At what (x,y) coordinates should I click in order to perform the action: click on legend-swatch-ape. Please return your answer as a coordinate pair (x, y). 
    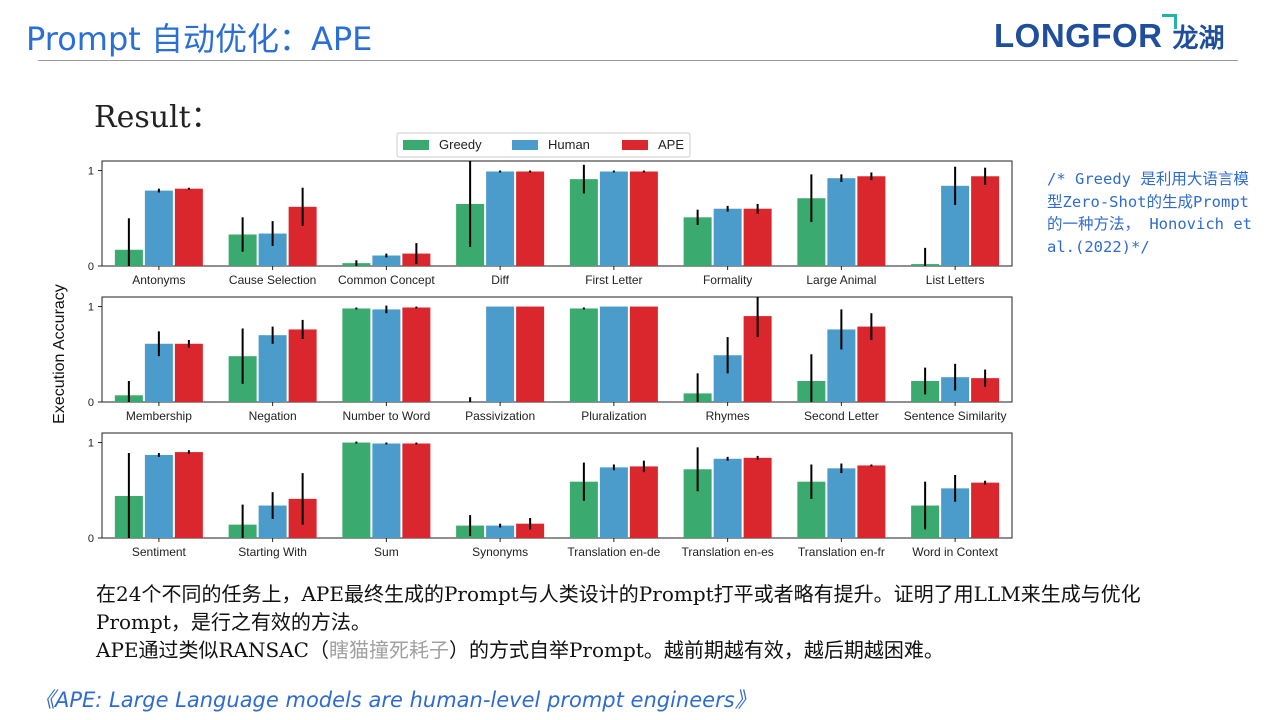
    Looking at the image, I should click on (635, 145).